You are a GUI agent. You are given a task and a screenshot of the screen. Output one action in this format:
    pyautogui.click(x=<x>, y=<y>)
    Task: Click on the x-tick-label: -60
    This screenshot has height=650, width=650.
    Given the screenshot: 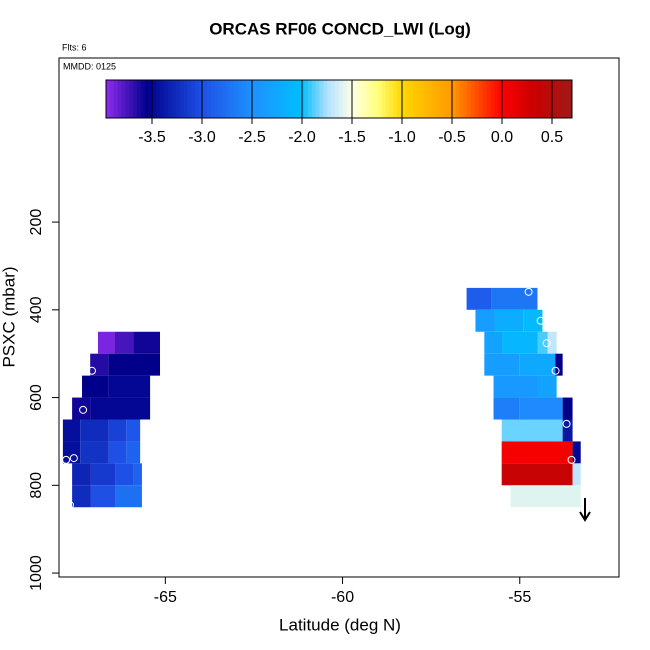 What is the action you would take?
    pyautogui.click(x=342, y=597)
    